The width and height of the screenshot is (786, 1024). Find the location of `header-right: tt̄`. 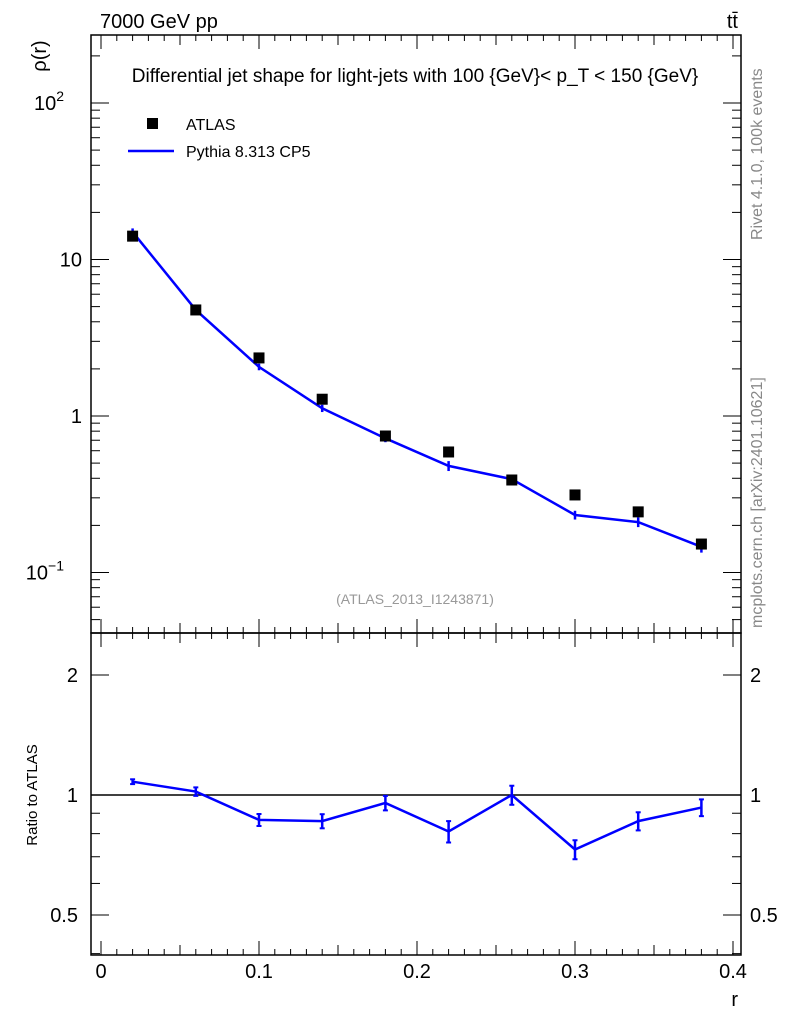

header-right: tt̄ is located at coordinates (733, 22).